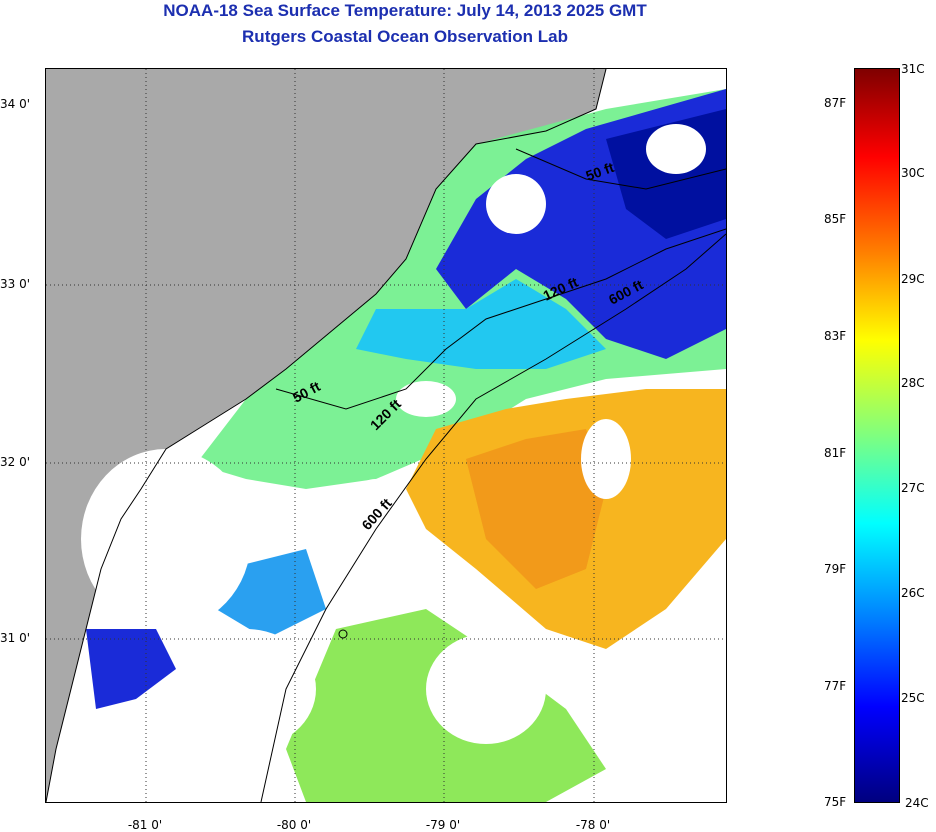  I want to click on isobath-50ft, so click(620, 169).